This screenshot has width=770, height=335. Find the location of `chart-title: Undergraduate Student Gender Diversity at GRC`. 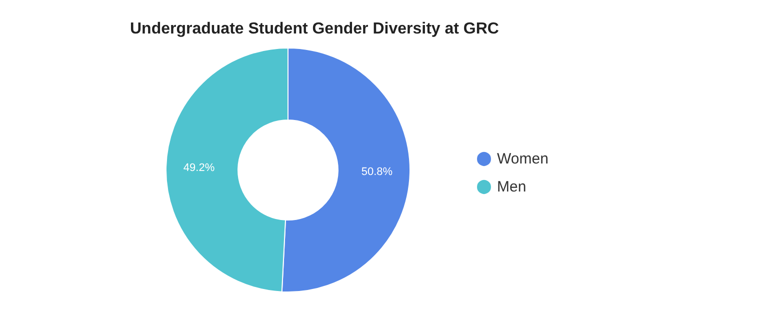

chart-title: Undergraduate Student Gender Diversity at GRC is located at coordinates (315, 29).